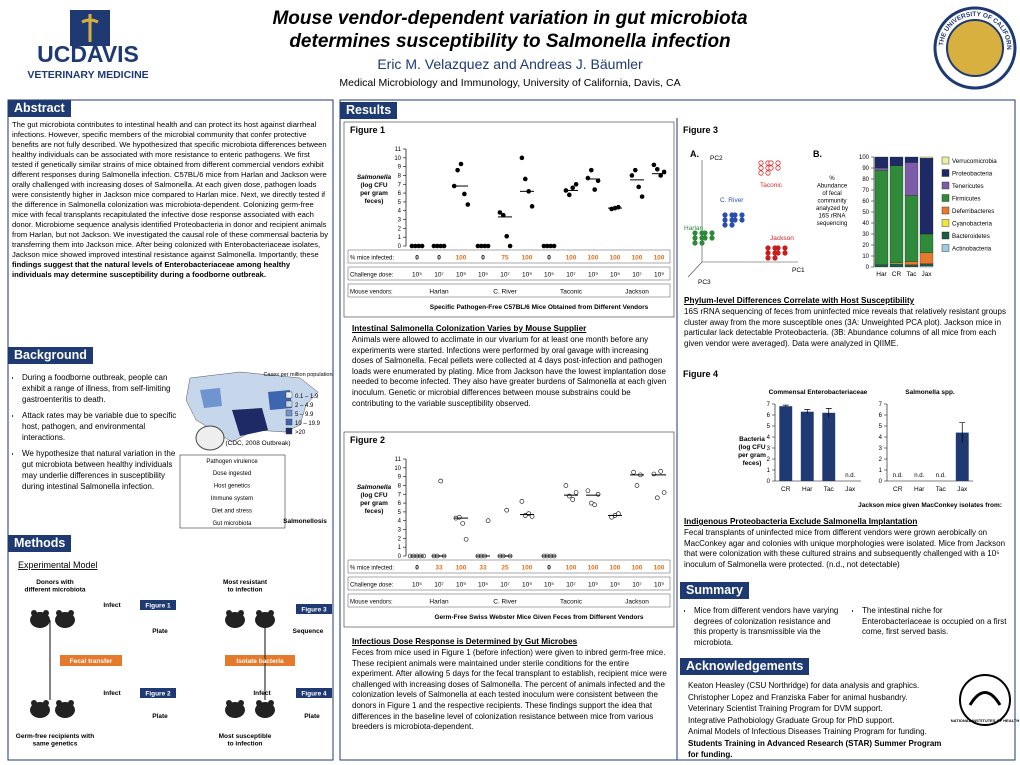 This screenshot has height=765, width=1020. What do you see at coordinates (972, 224) in the screenshot?
I see `legend-label: Cyanobacteria` at bounding box center [972, 224].